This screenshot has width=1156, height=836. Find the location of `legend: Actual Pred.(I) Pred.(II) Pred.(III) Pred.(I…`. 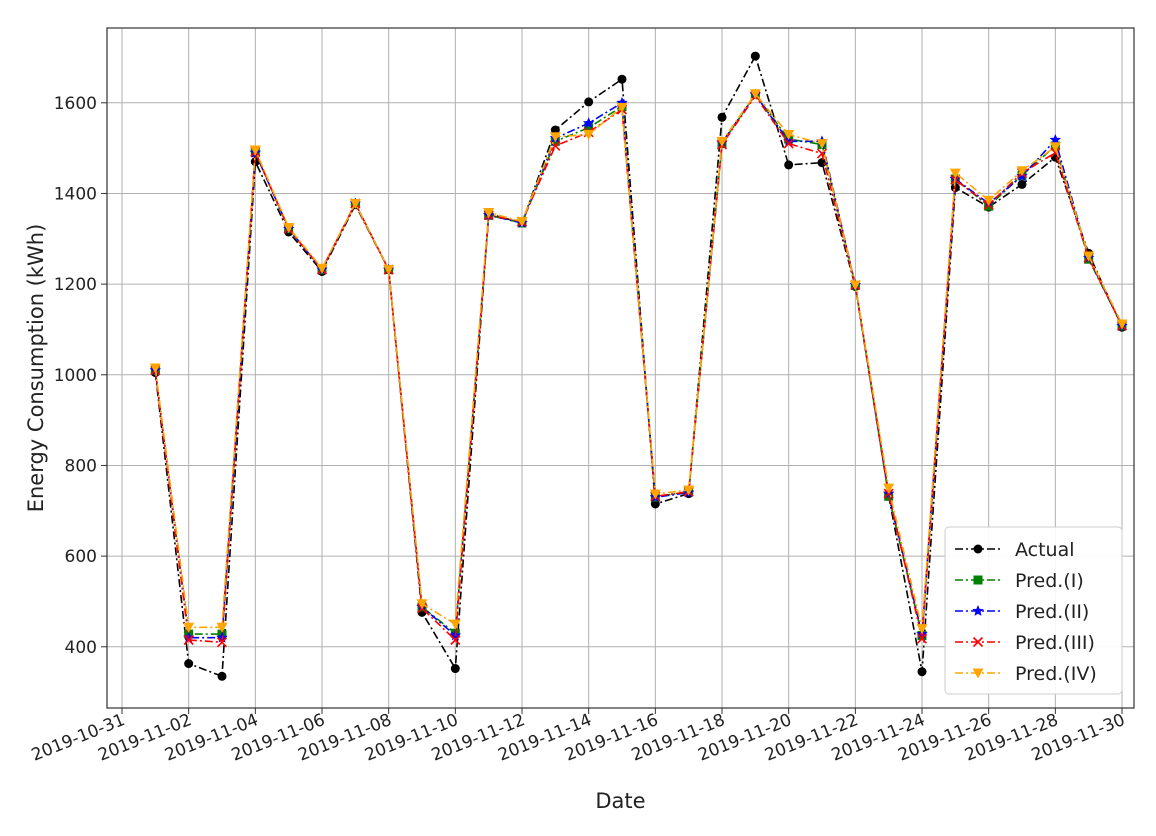

legend: Actual Pred.(I) Pred.(II) Pred.(III) Pred.(I… is located at coordinates (1033, 610).